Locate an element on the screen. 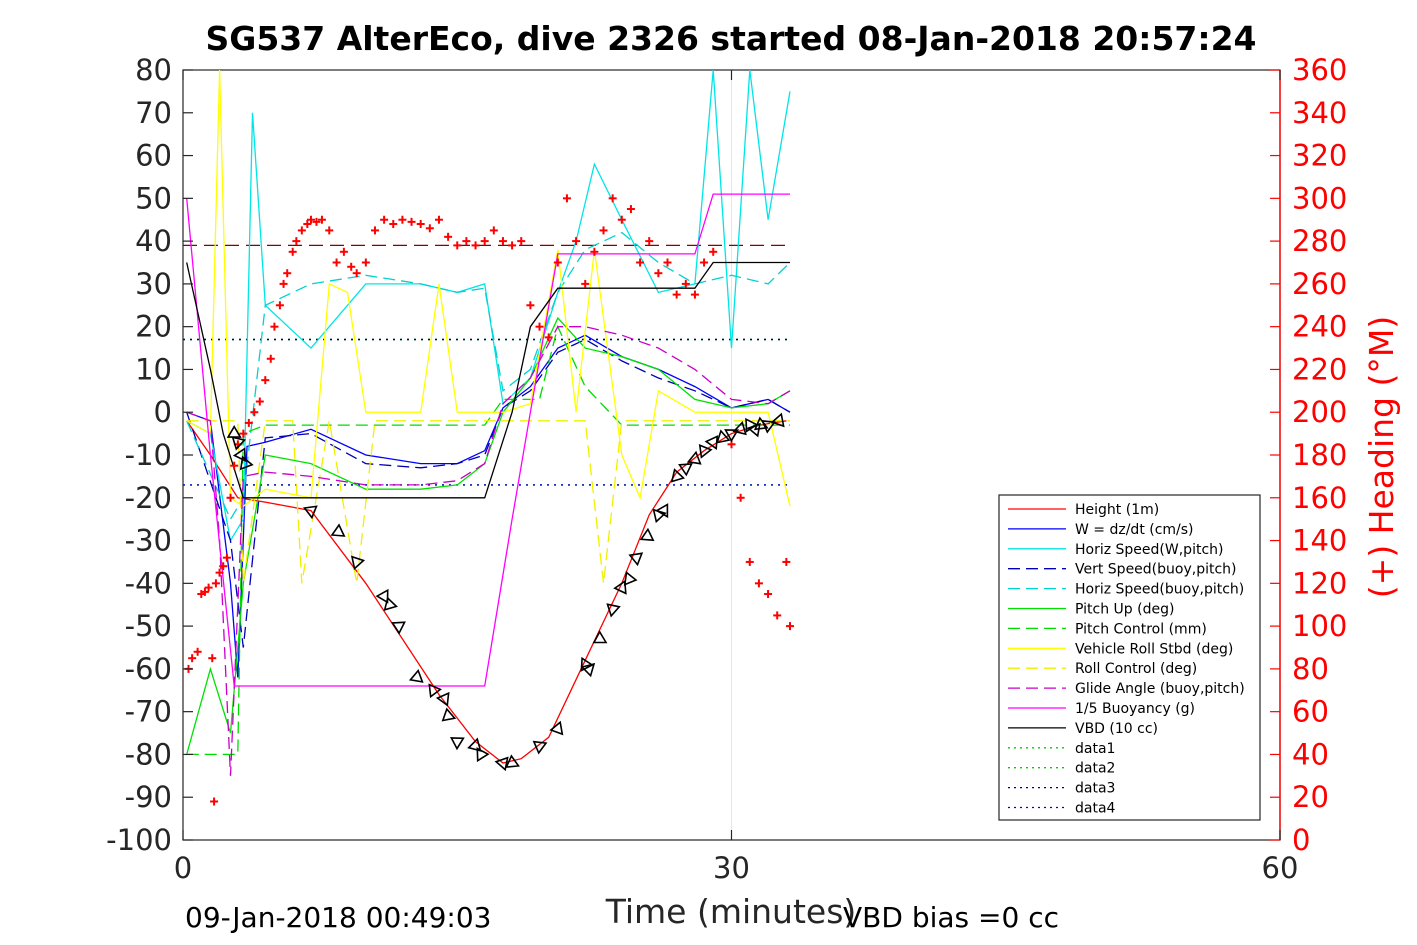 The height and width of the screenshot is (945, 1417). right-tick-label: 280 is located at coordinates (1319, 241).